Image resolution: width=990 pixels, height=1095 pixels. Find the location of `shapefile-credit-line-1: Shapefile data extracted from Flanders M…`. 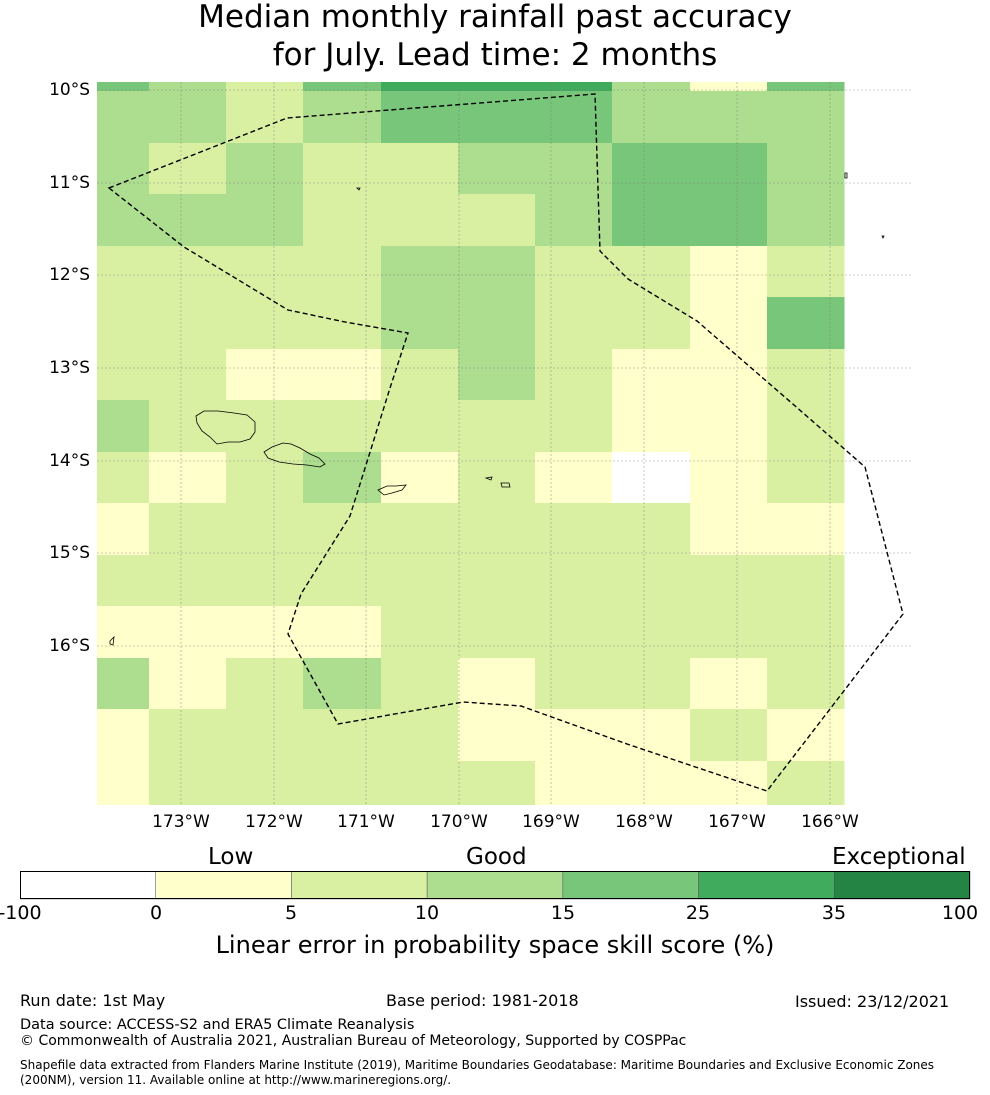

shapefile-credit-line-1: Shapefile data extracted from Flanders M… is located at coordinates (477, 1065).